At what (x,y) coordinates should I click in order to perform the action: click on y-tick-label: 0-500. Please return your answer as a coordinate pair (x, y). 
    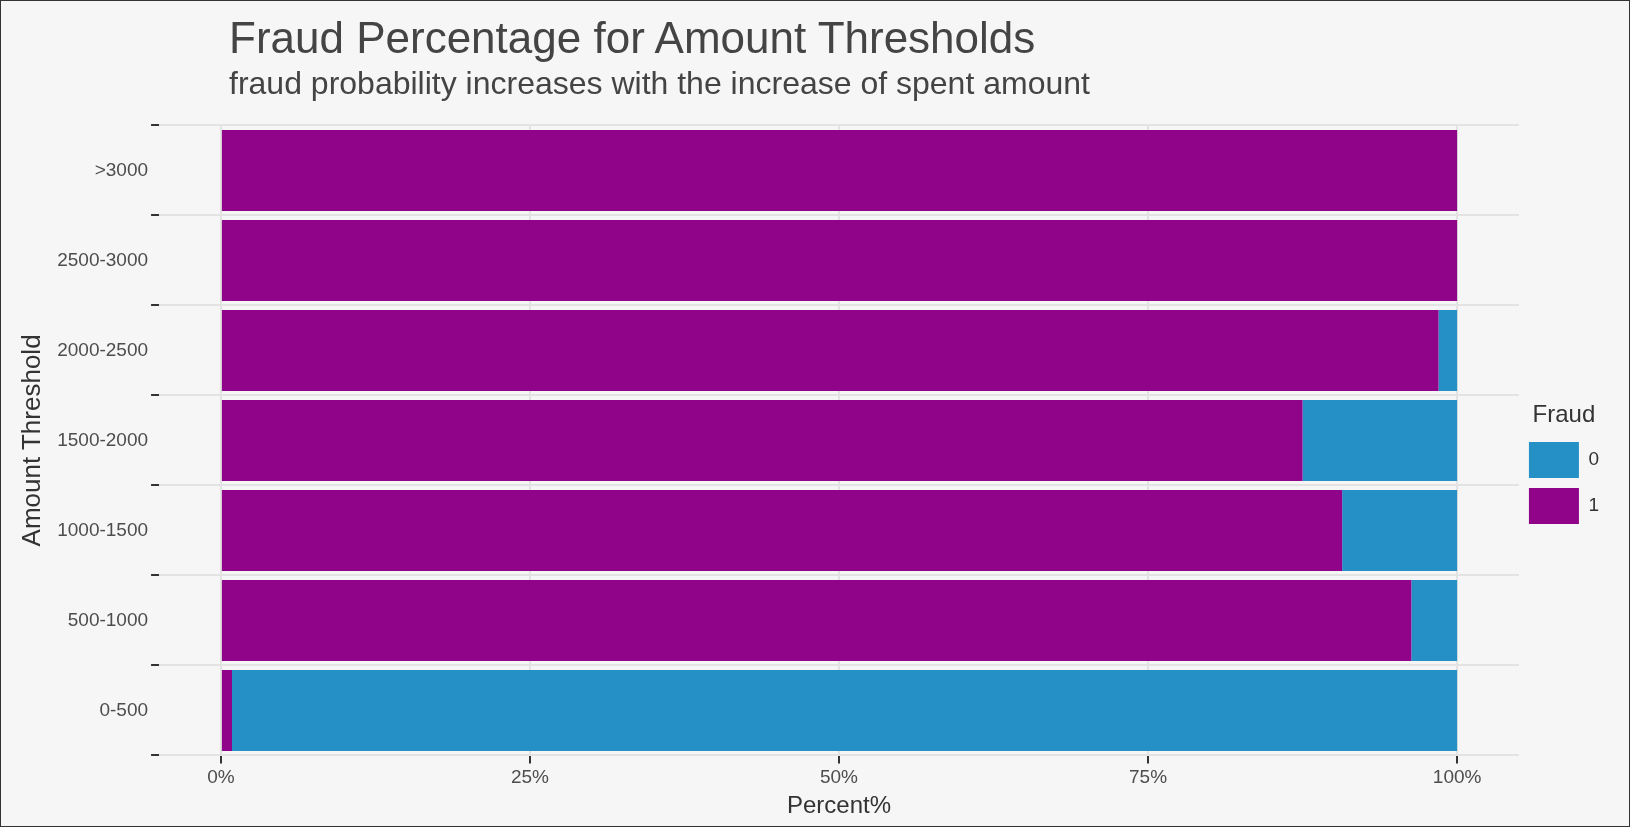
    Looking at the image, I should click on (124, 709).